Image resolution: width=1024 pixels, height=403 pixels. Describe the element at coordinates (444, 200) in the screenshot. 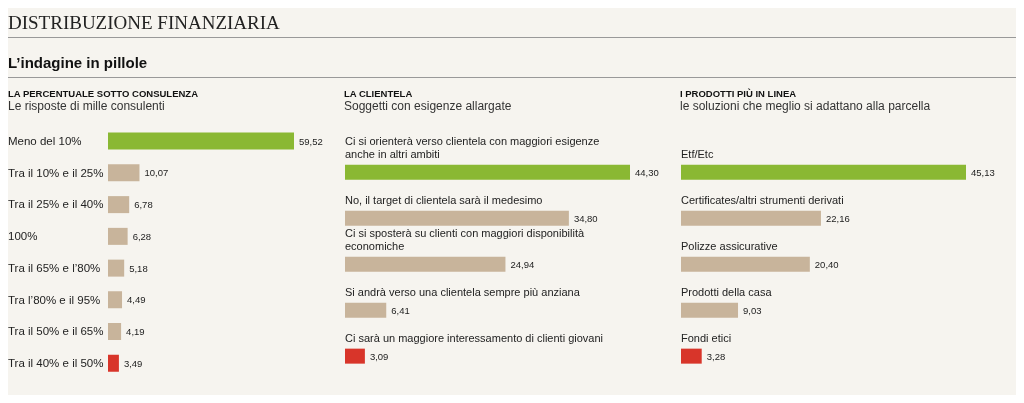

I see `y-tick-label: No, il target di clientela sarà il medesimo` at that location.